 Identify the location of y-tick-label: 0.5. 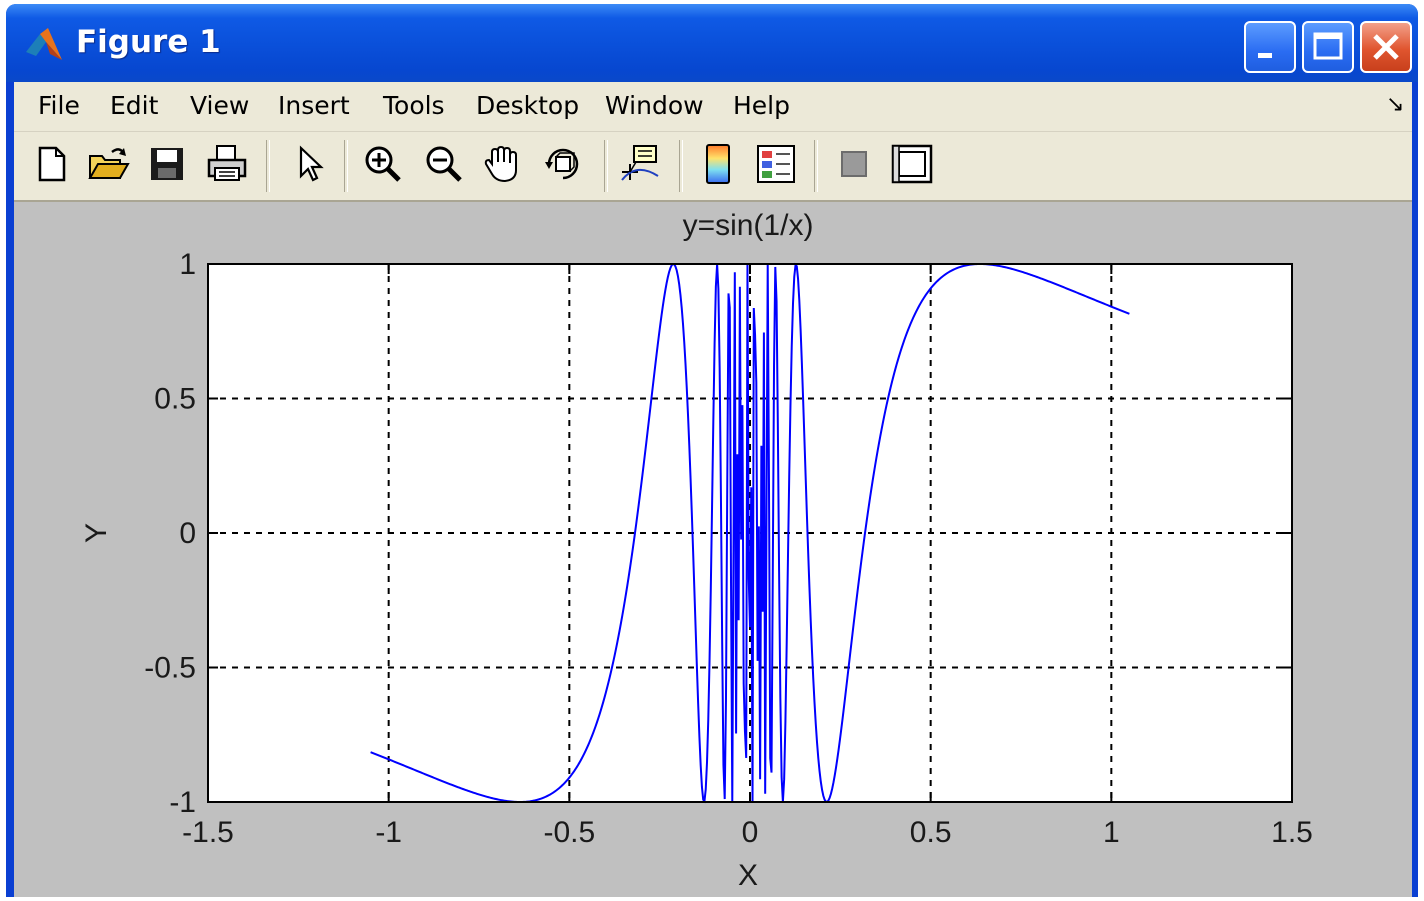
(175, 399).